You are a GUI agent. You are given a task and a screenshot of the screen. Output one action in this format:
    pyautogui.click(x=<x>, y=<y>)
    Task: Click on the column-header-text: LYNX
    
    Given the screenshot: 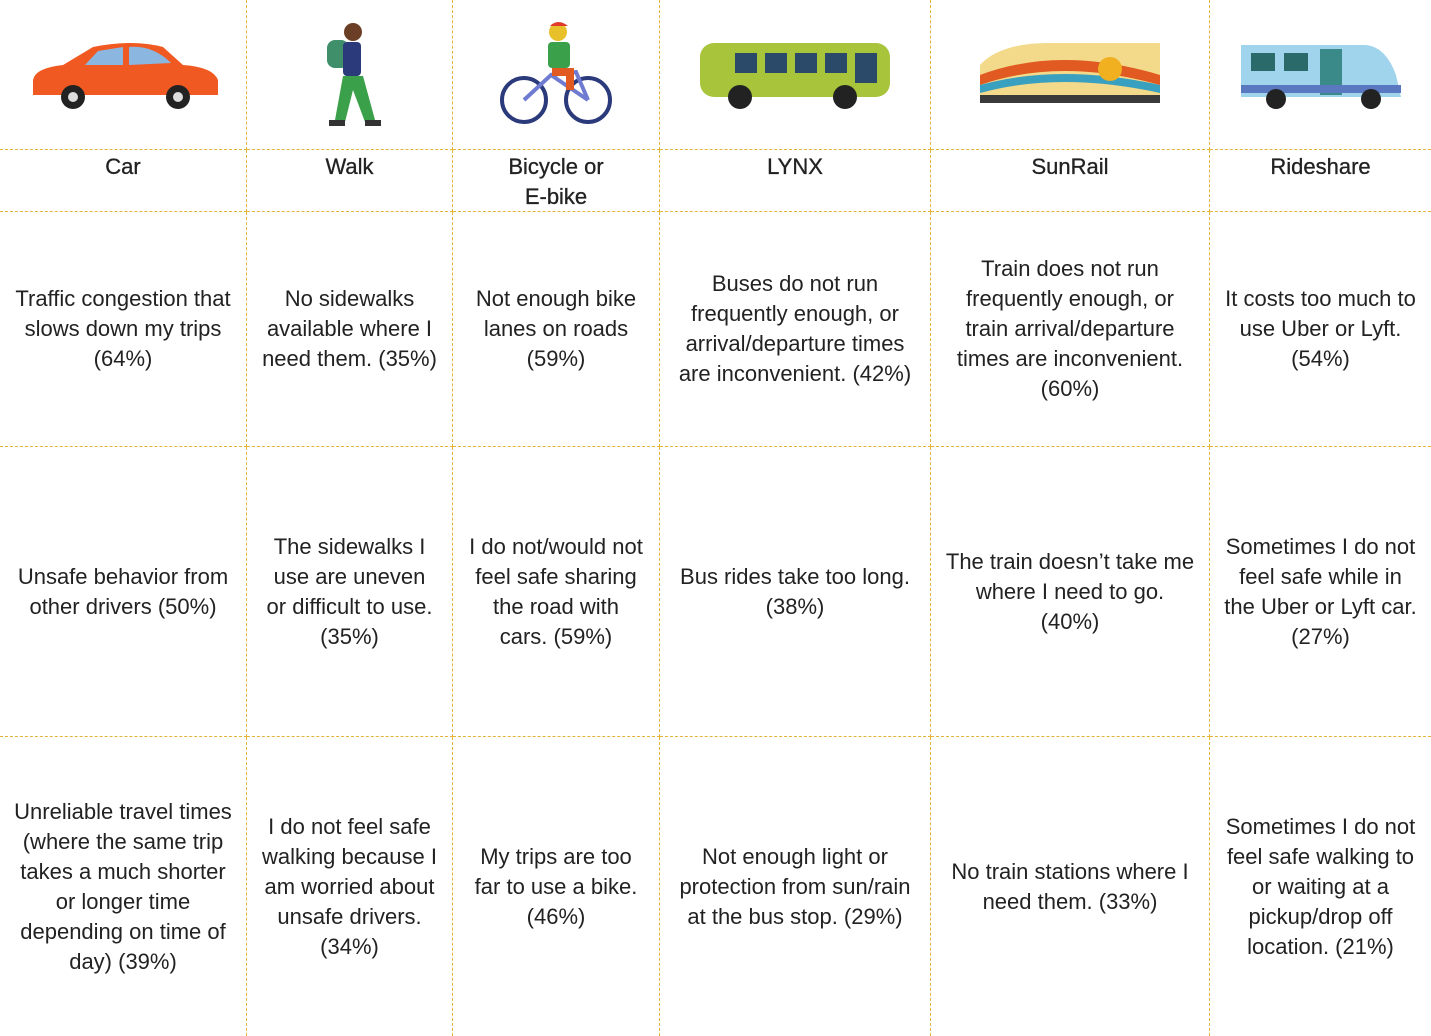 What is the action you would take?
    pyautogui.click(x=795, y=166)
    